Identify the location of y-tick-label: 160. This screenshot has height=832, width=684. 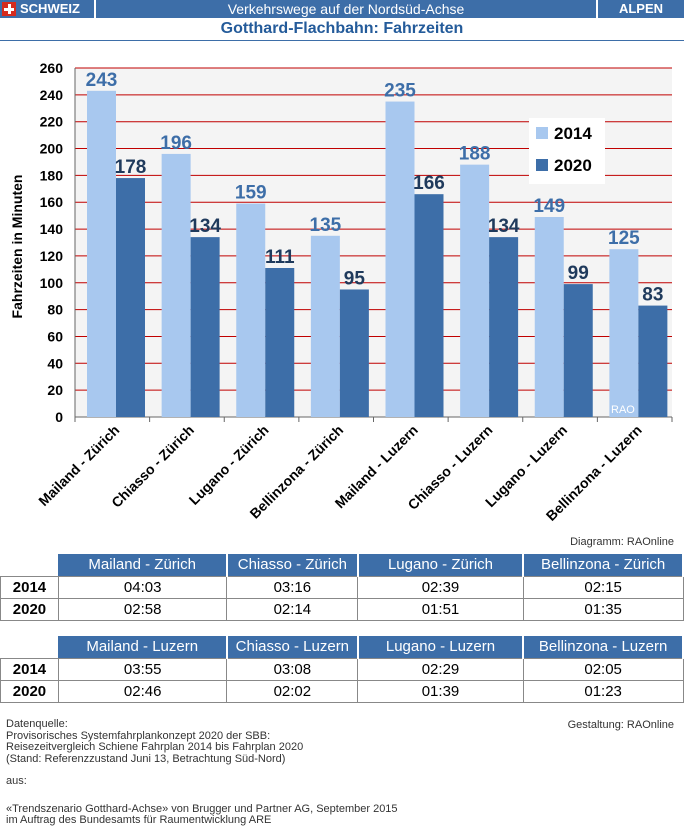
(52, 202).